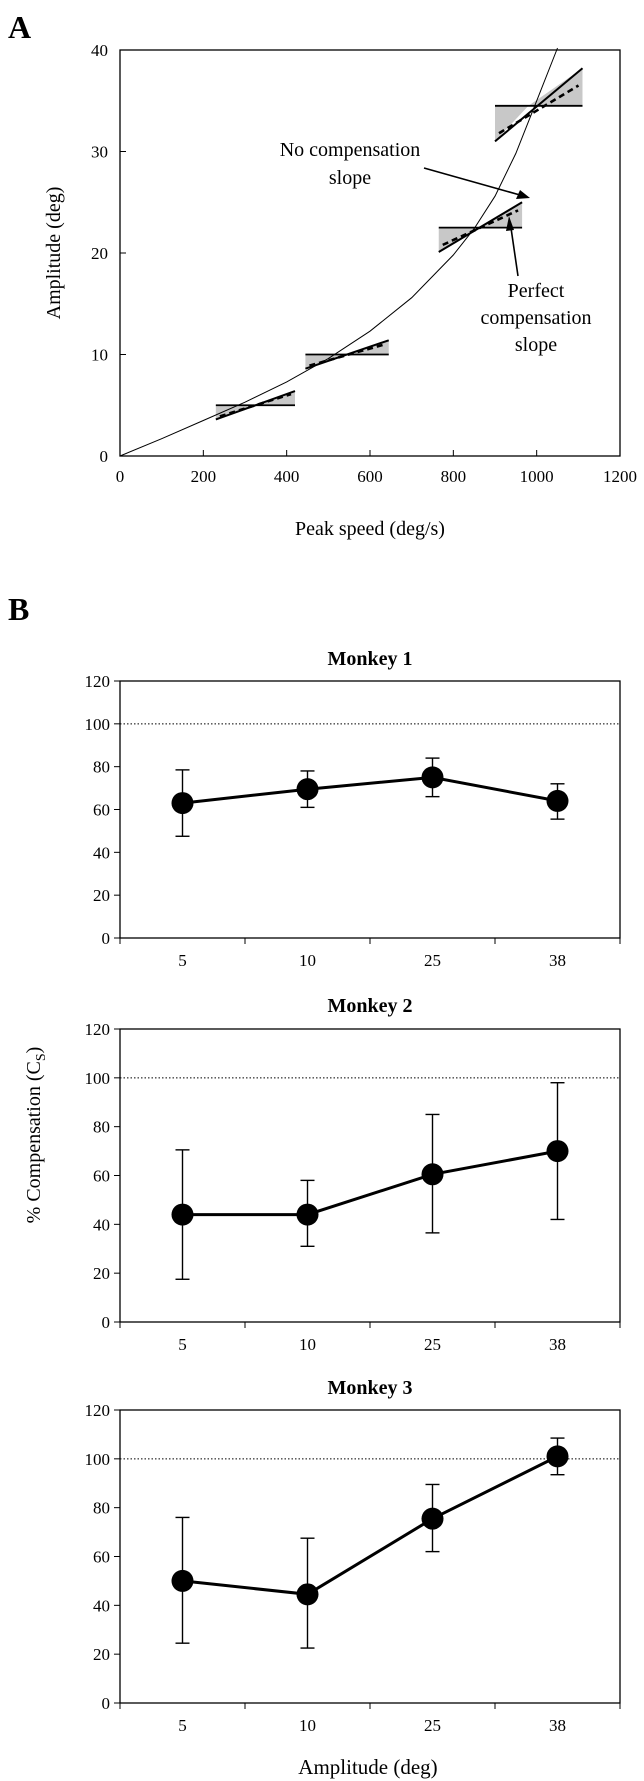 Image resolution: width=644 pixels, height=1781 pixels. Describe the element at coordinates (370, 1006) in the screenshot. I see `chart-title: Monkey 2` at that location.